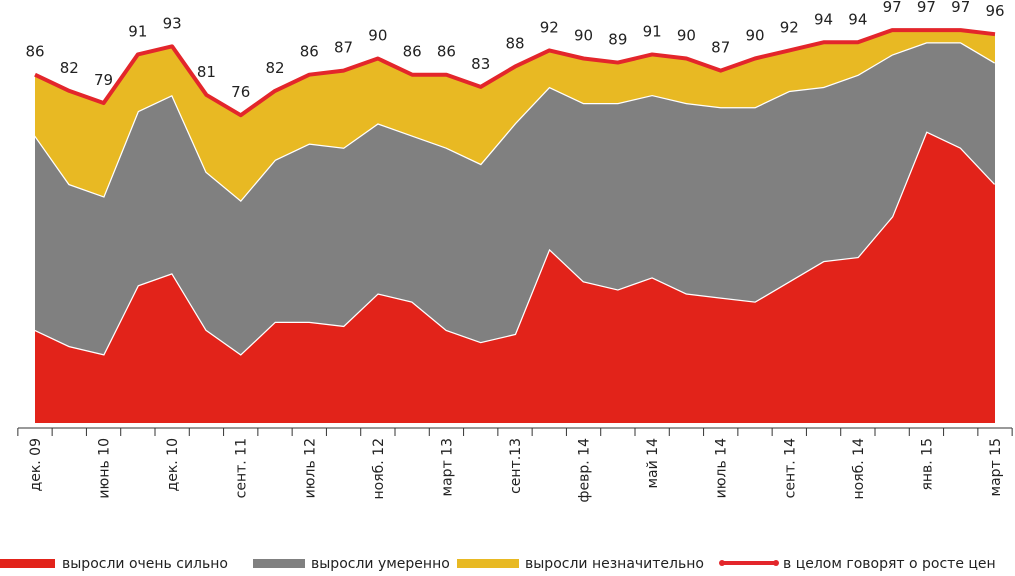  Describe the element at coordinates (105, 468) in the screenshot. I see `x-tick-label: июнь 10` at that location.